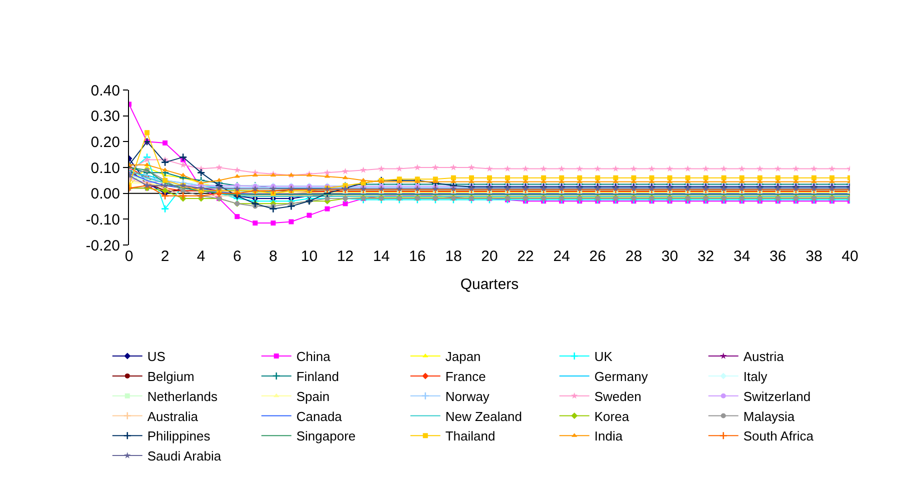 This screenshot has width=919, height=483. I want to click on legend-label: Philippines, so click(179, 436).